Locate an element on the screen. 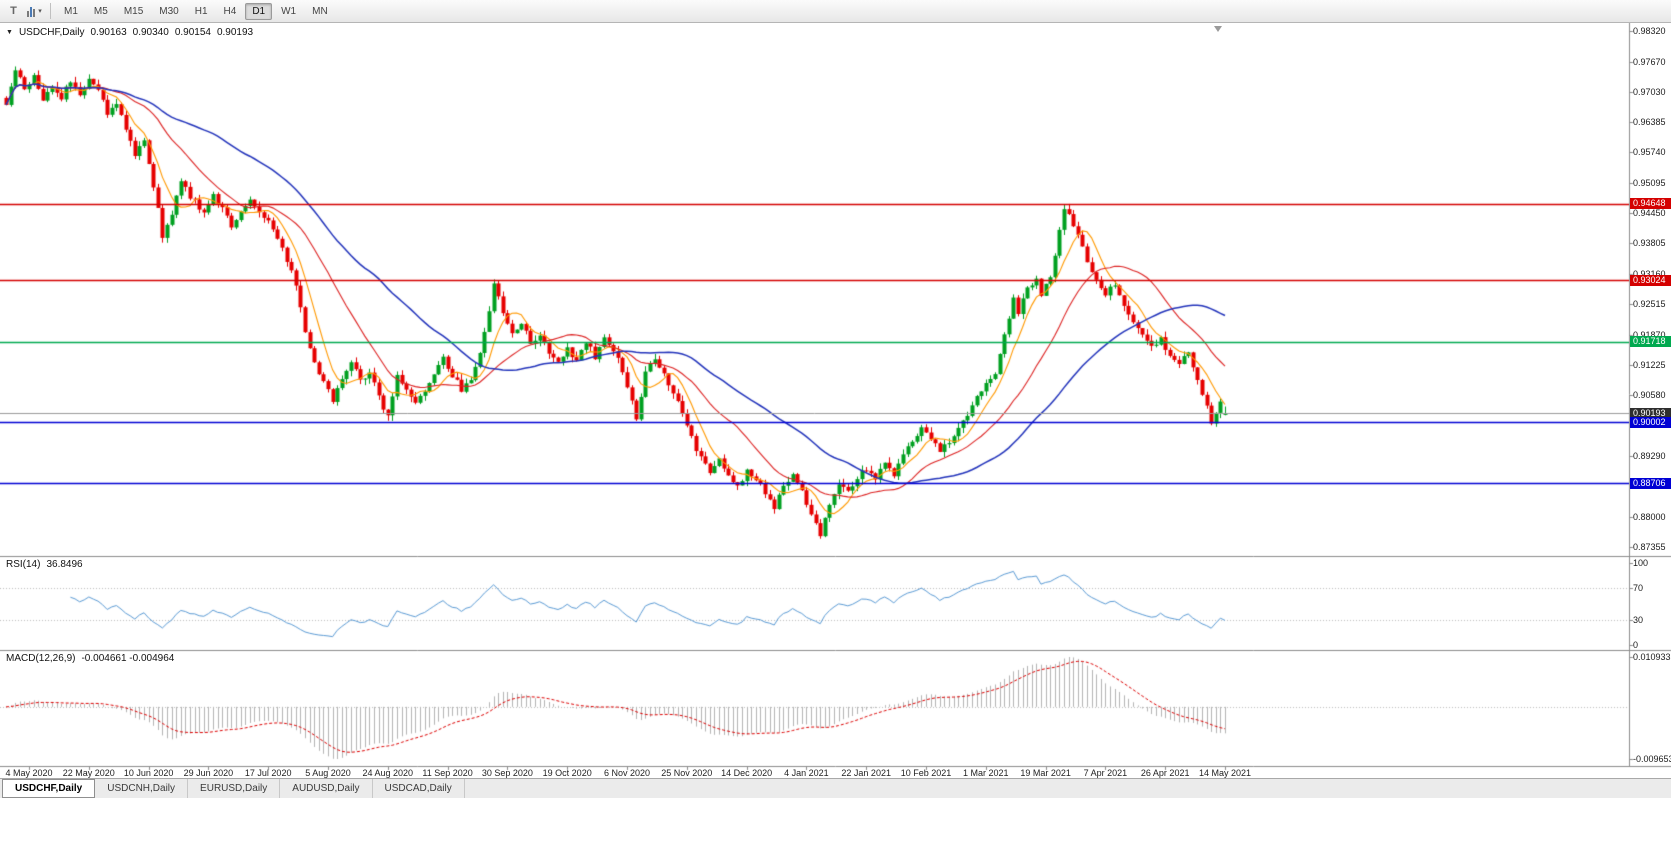 The image size is (1671, 853). date-axis-label: 30 Sep 2020 is located at coordinates (507, 773).